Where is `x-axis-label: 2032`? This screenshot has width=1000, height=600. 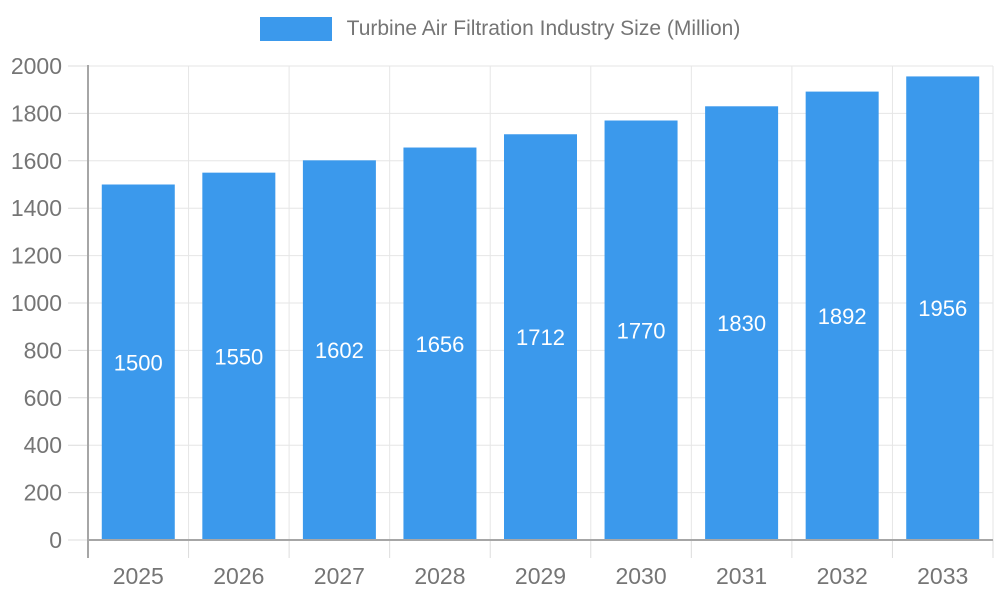 x-axis-label: 2032 is located at coordinates (842, 576).